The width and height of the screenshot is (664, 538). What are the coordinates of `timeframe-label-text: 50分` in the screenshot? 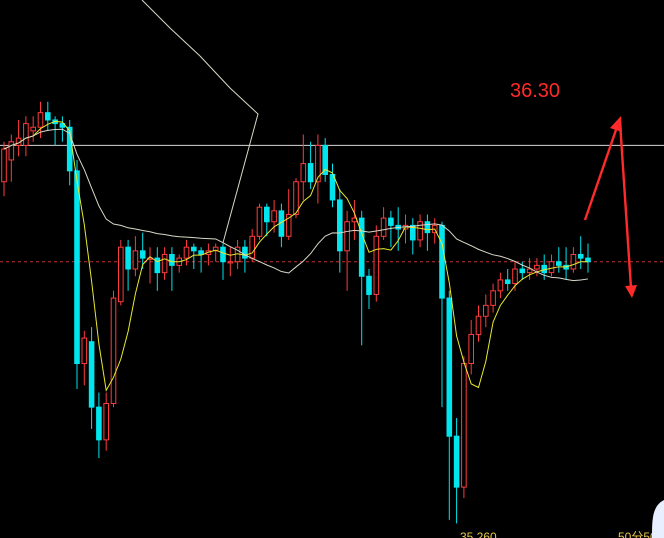 It's located at (630, 534).